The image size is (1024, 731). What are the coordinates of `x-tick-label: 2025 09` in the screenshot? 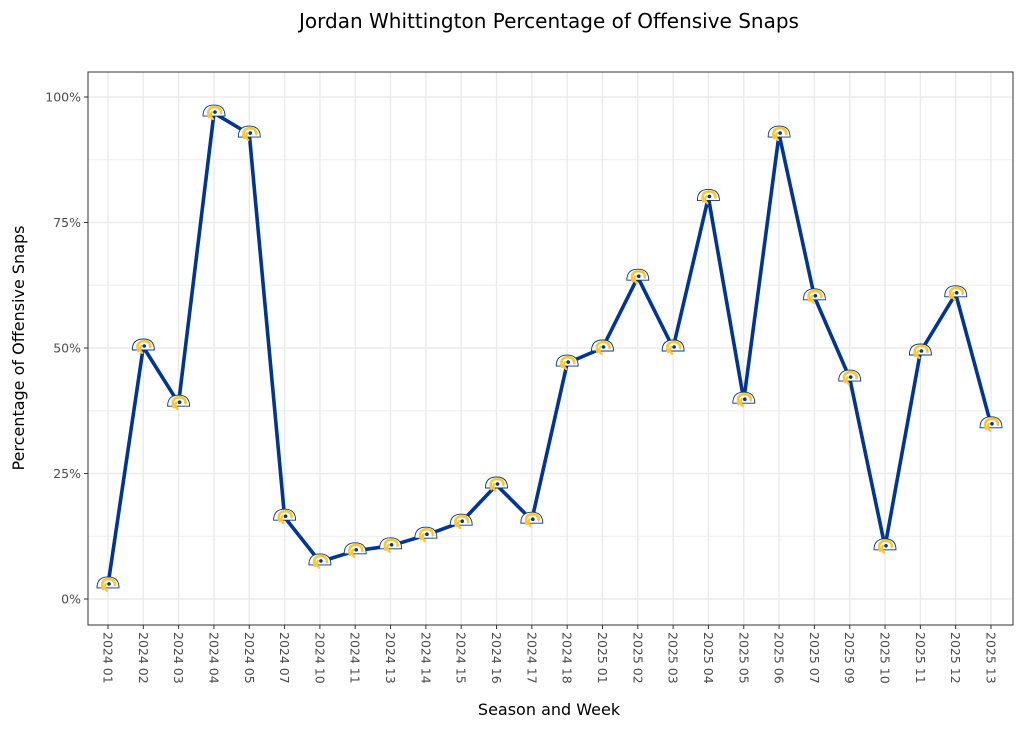 It's located at (849, 658).